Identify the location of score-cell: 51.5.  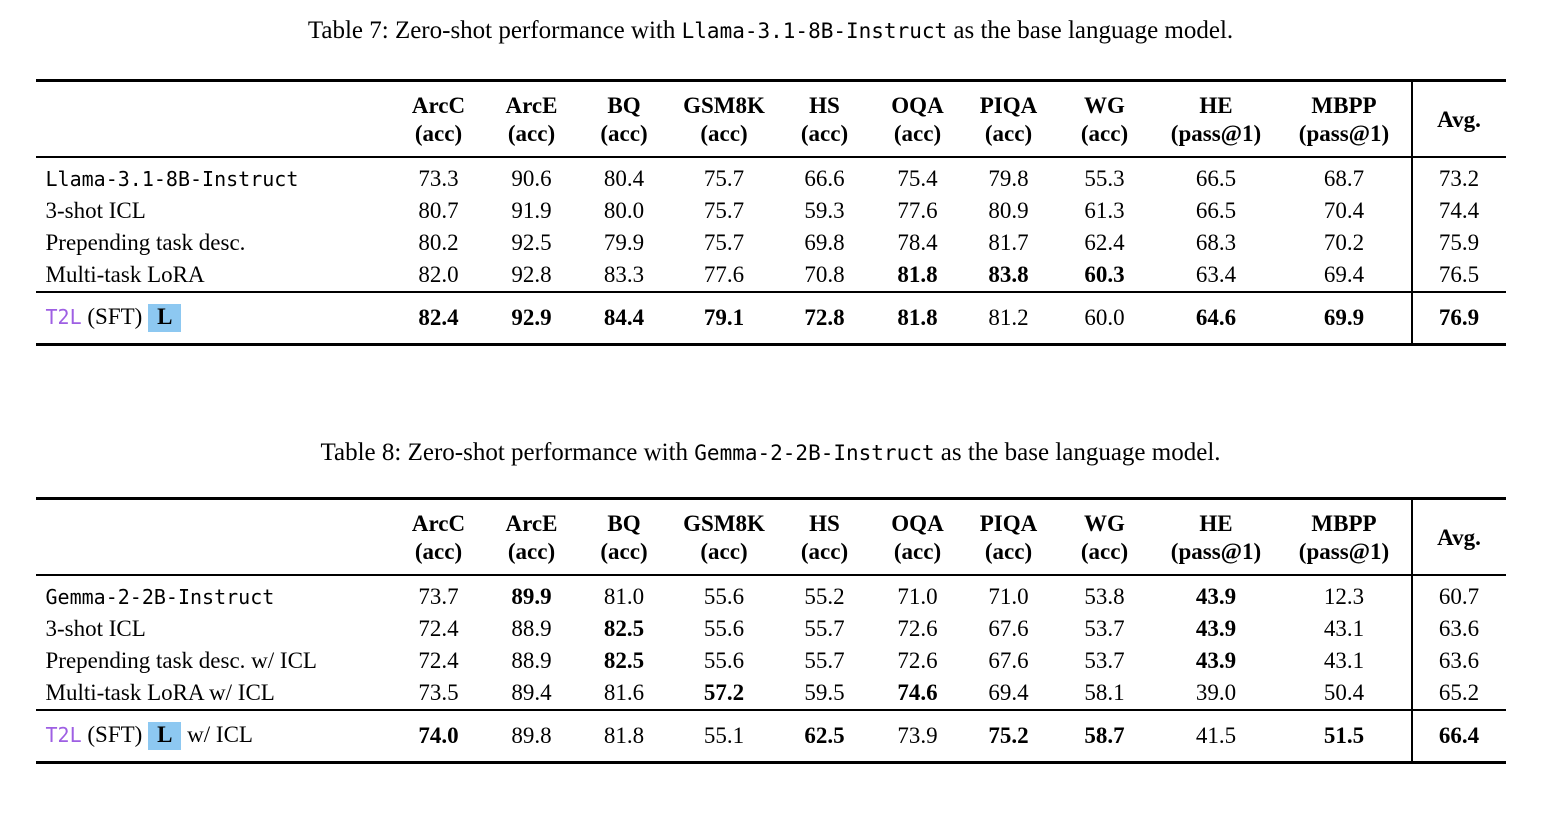
(1344, 736).